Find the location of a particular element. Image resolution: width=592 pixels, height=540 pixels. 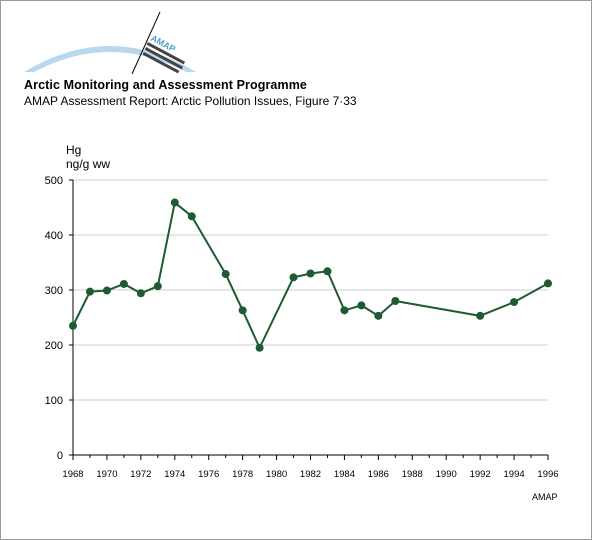

x-tick-label: 1994 is located at coordinates (514, 474).